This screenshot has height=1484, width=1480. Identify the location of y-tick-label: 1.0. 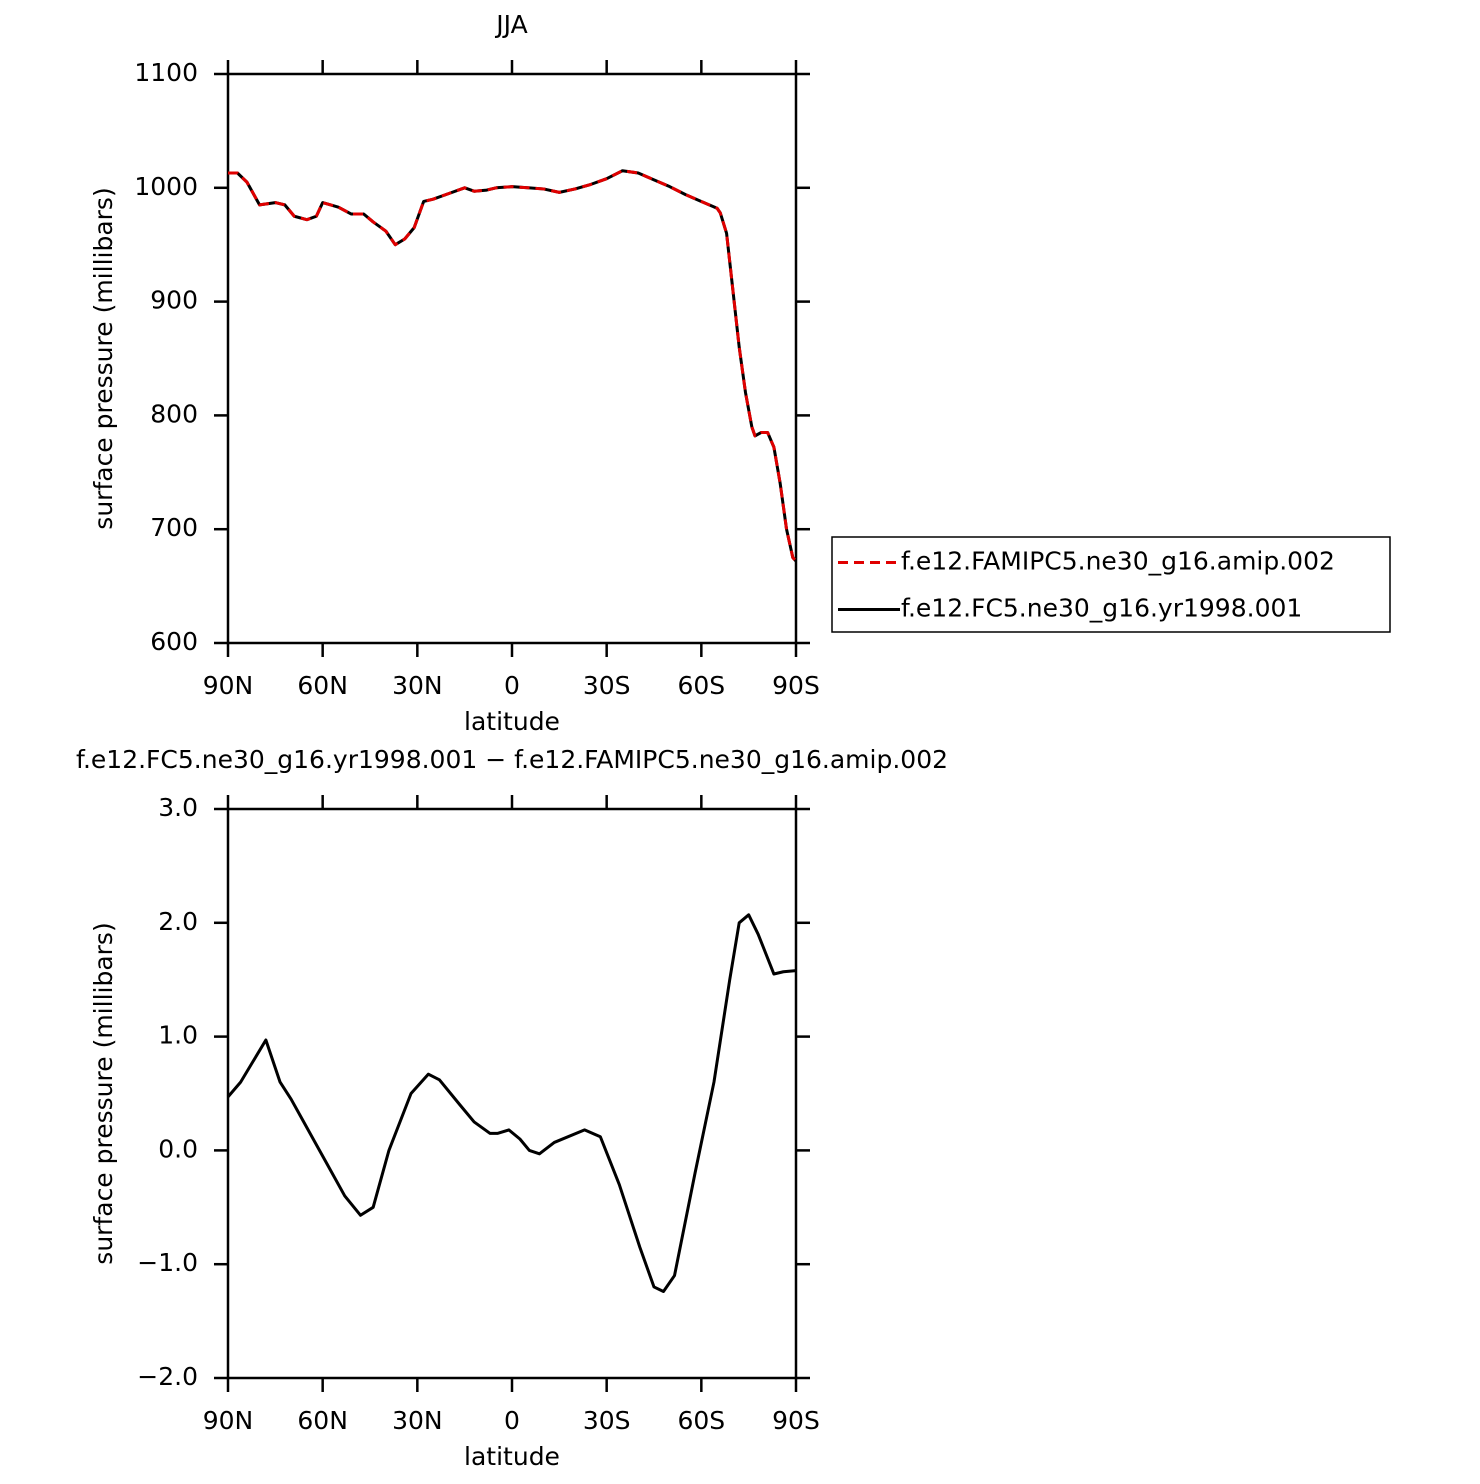
(178, 1035).